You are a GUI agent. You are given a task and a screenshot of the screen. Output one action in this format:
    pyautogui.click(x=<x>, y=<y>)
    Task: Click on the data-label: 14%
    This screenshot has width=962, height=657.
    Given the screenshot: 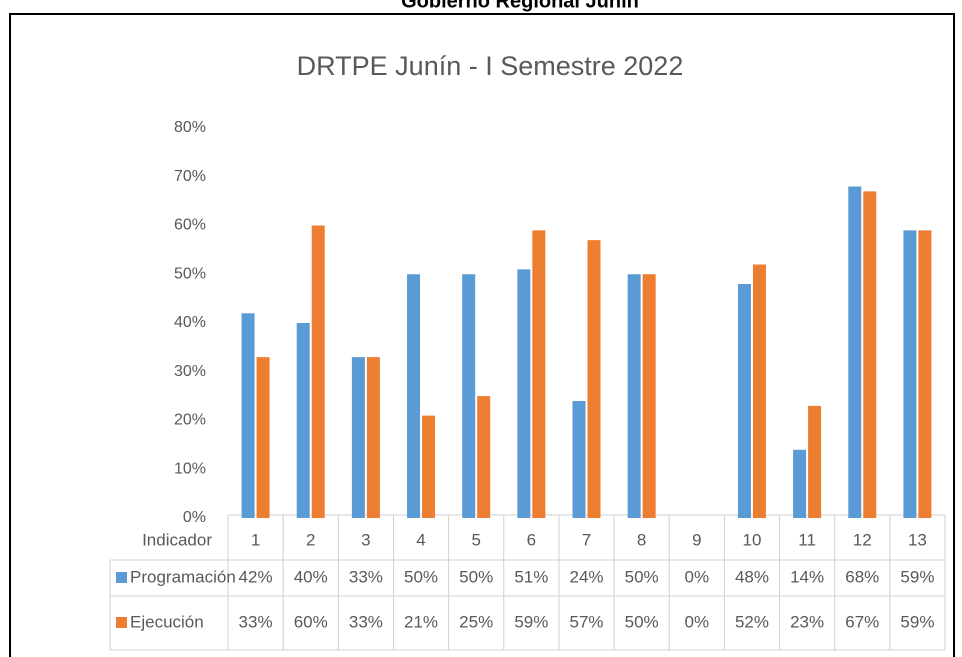 What is the action you would take?
    pyautogui.click(x=807, y=576)
    